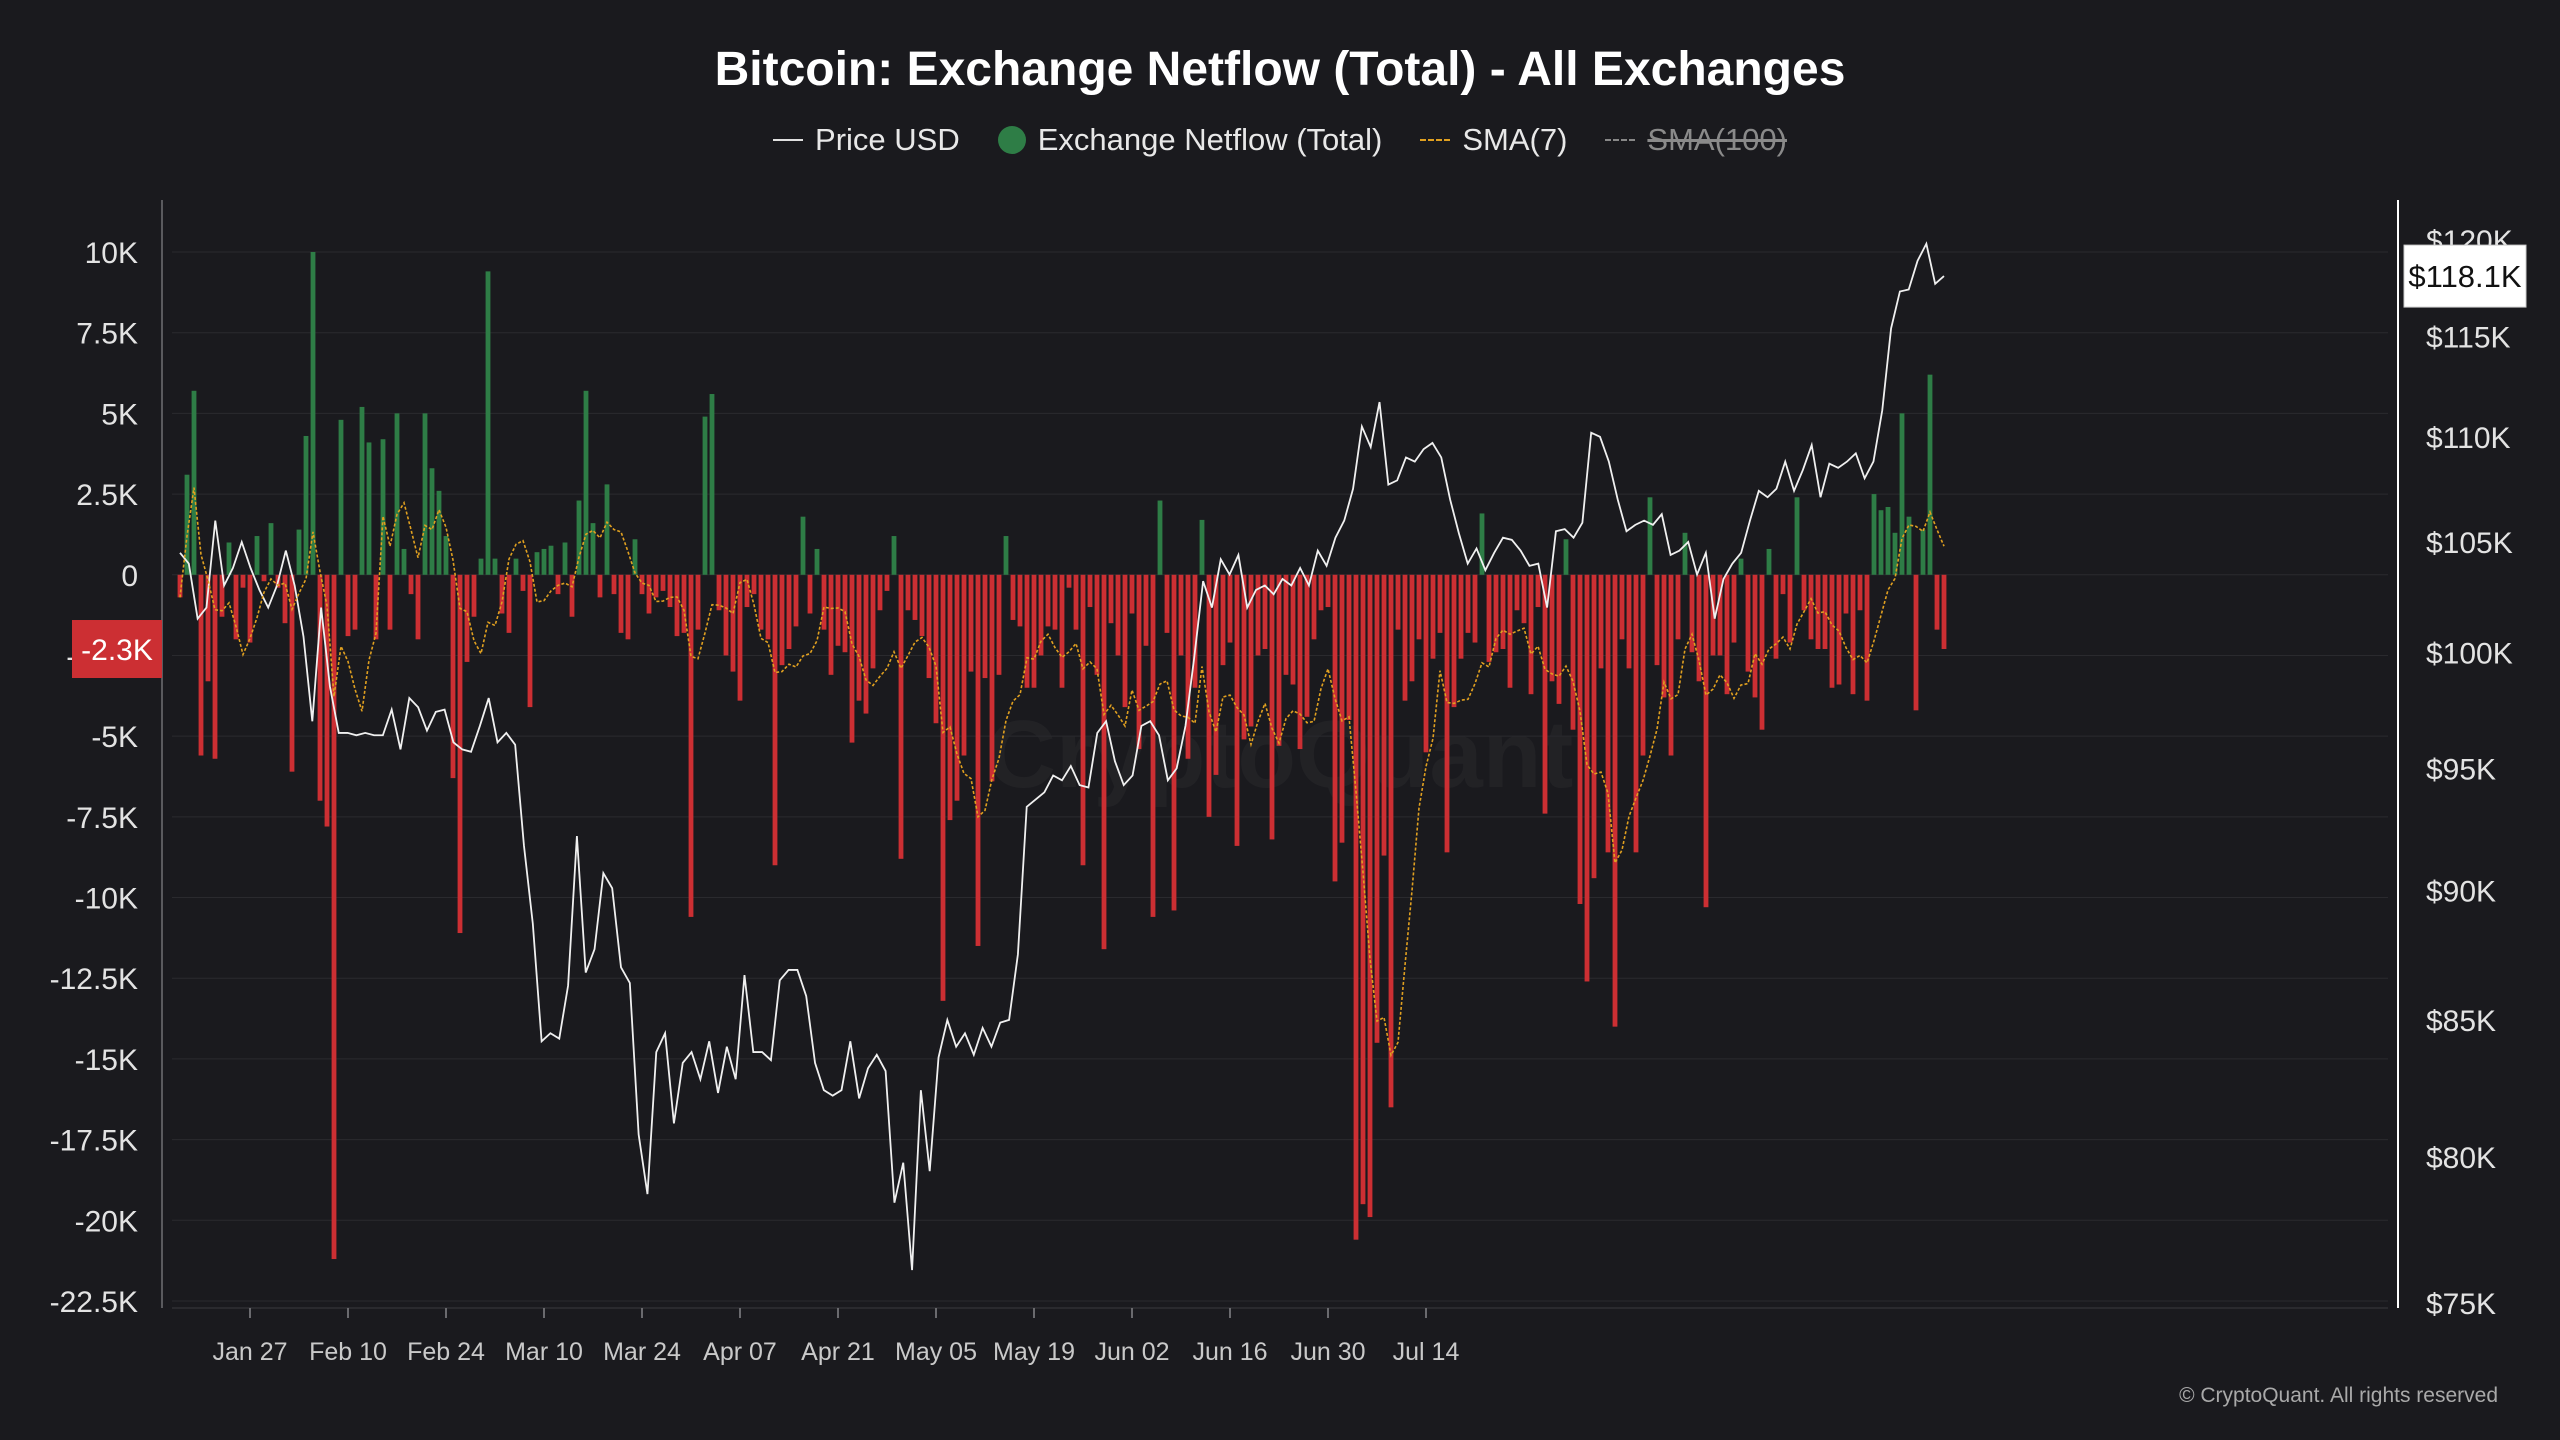 The image size is (2560, 1440). What do you see at coordinates (544, 1352) in the screenshot?
I see `x-tick-label: Mar 10` at bounding box center [544, 1352].